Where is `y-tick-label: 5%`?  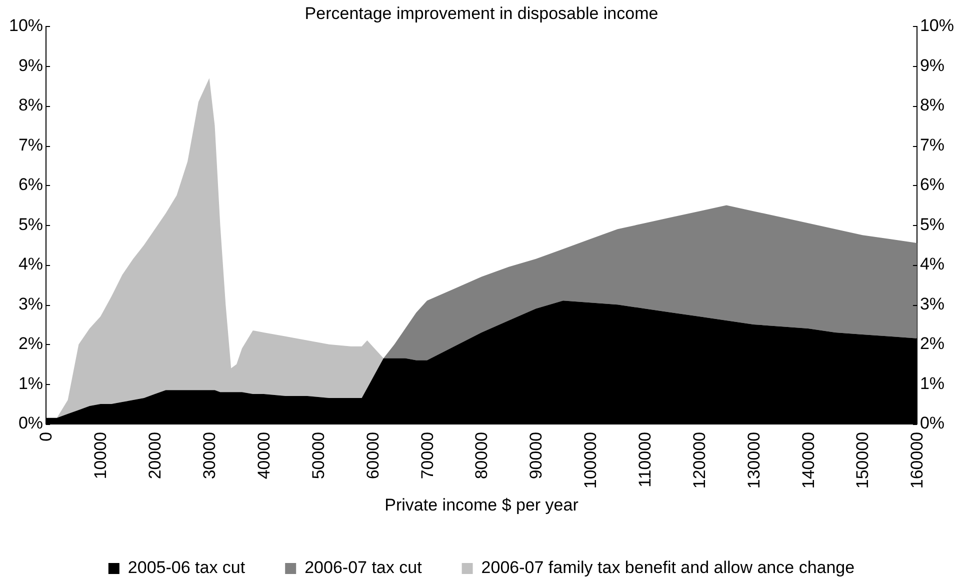
y-tick-label: 5% is located at coordinates (31, 224).